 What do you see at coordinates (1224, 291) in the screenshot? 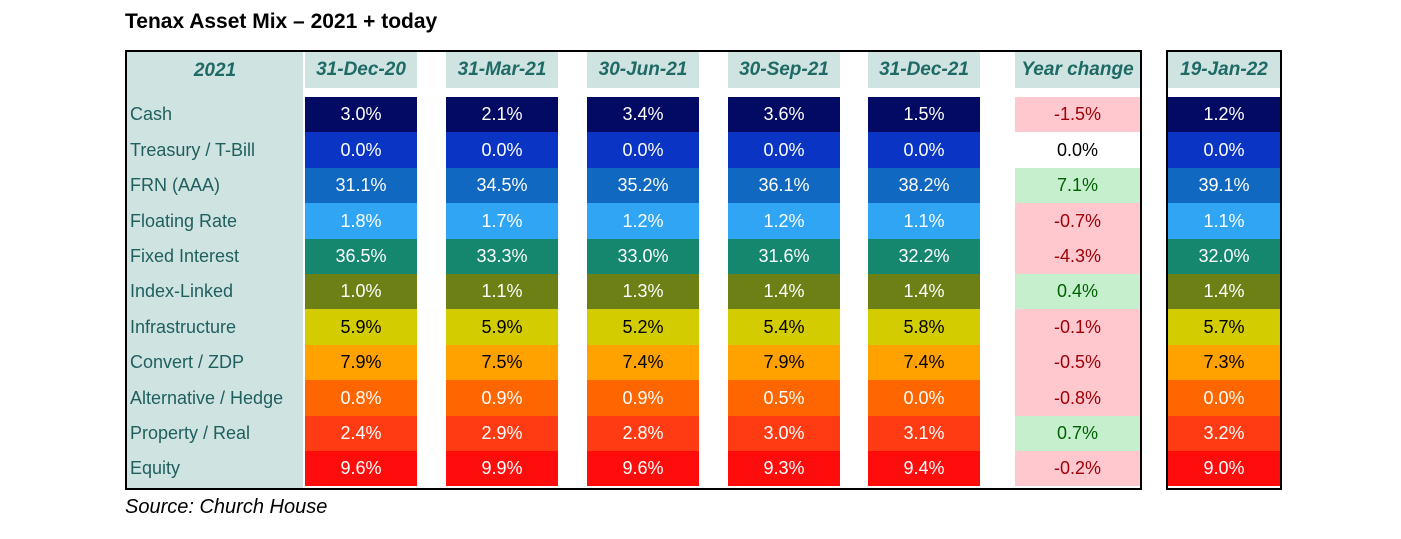
I see `today-value-cell: 1.4%` at bounding box center [1224, 291].